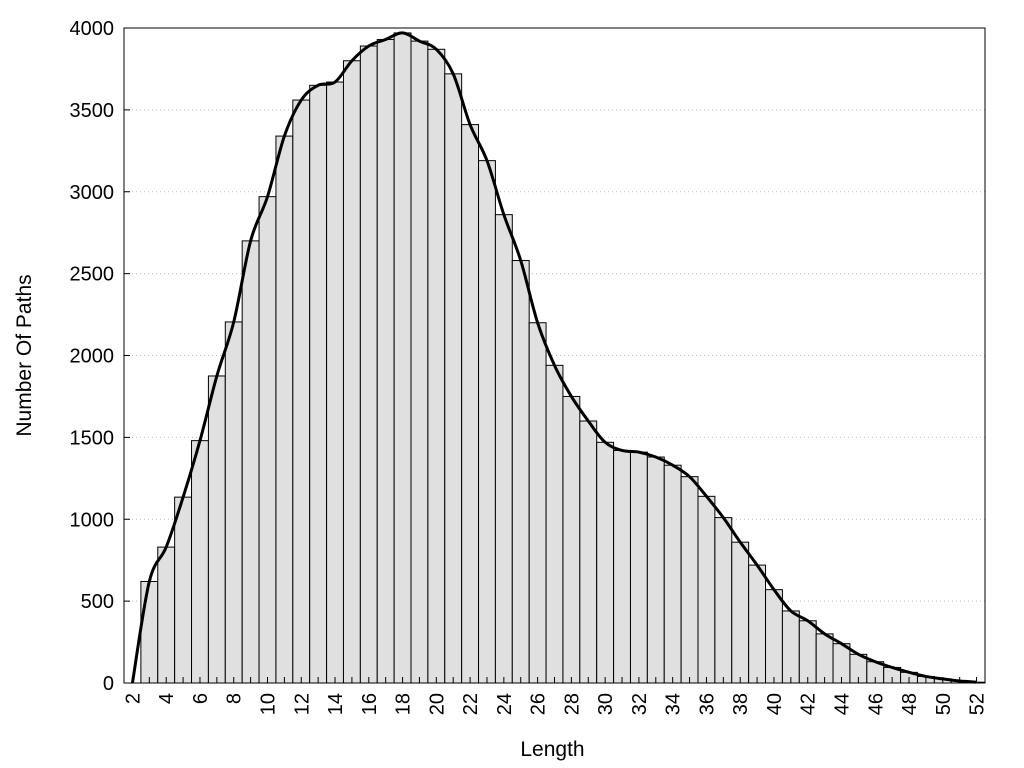 This screenshot has height=768, width=1024. Describe the element at coordinates (539, 704) in the screenshot. I see `x-tick-label: 26` at that location.